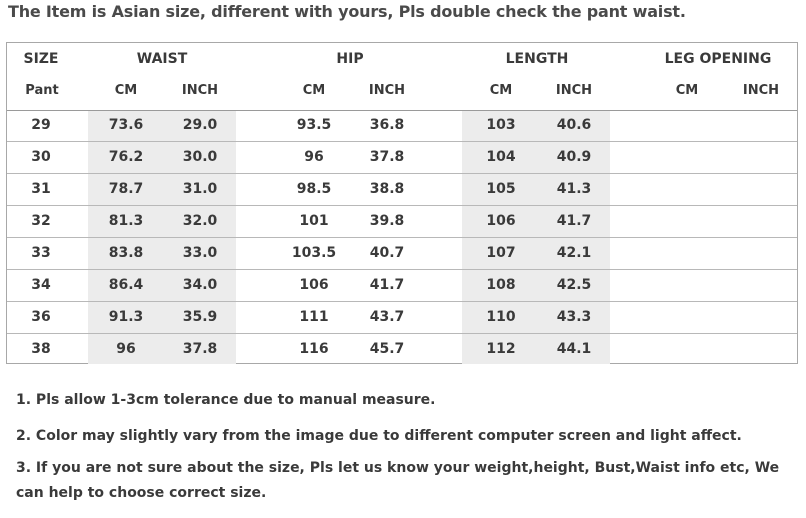 The height and width of the screenshot is (518, 806). I want to click on subheader-pant: Pant, so click(42, 90).